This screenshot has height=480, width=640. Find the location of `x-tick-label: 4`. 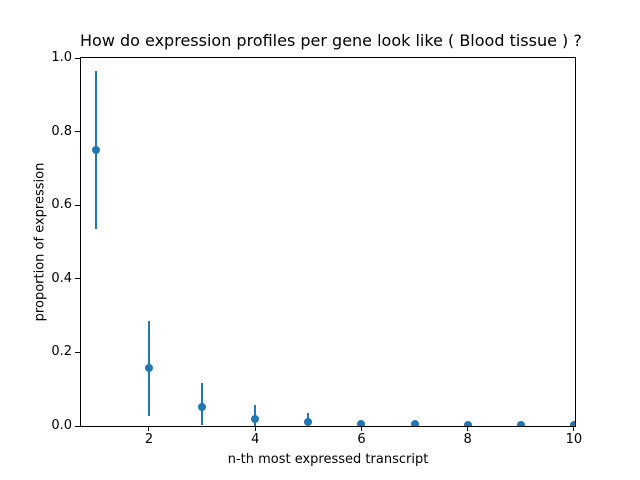

x-tick-label: 4 is located at coordinates (255, 439).